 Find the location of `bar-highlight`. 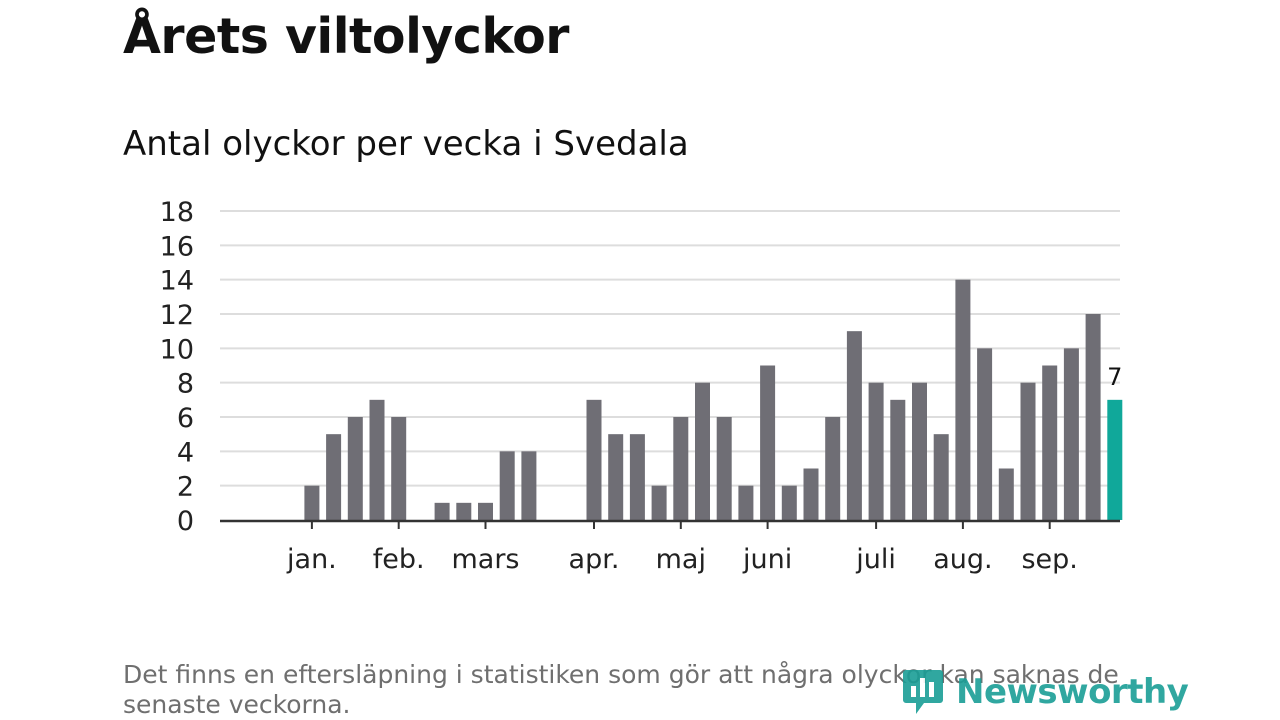

bar-highlight is located at coordinates (1115, 459).